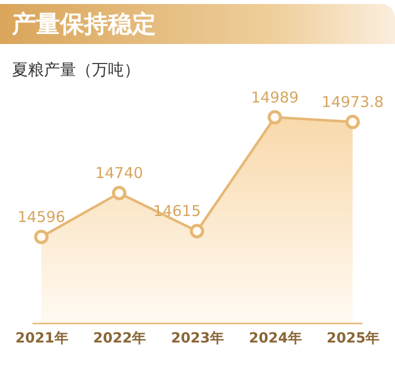 This screenshot has width=395, height=385. I want to click on data-label: 14596, so click(41, 217).